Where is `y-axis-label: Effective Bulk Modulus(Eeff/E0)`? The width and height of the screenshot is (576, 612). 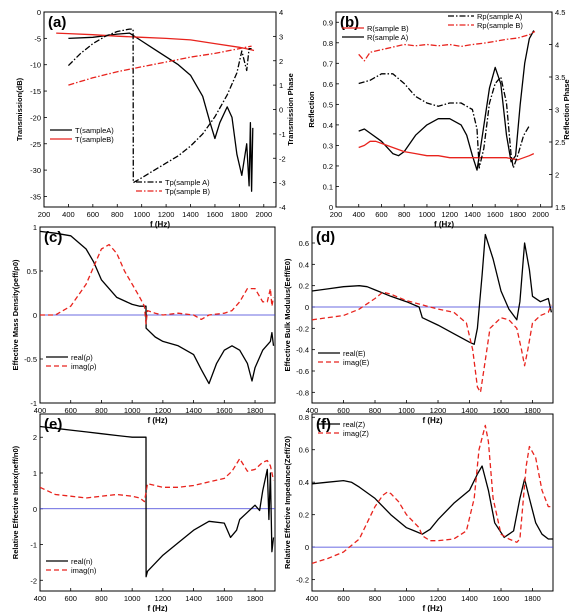 y-axis-label: Effective Bulk Modulus(Eeff/E0) is located at coordinates (287, 314).